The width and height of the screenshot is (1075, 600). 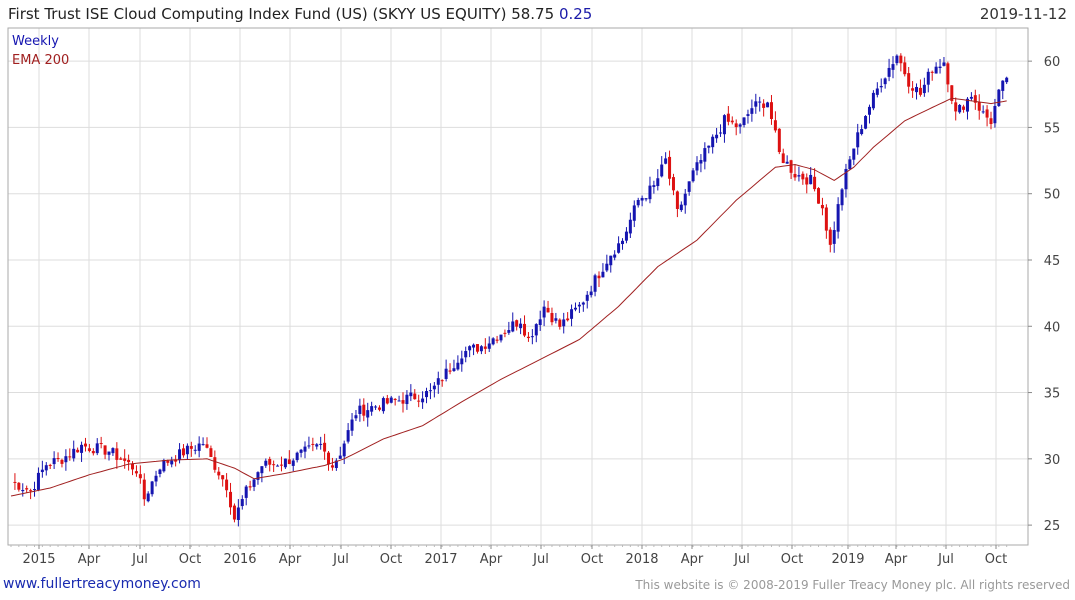 I want to click on legend-ema-200: EMA 200, so click(x=40, y=60).